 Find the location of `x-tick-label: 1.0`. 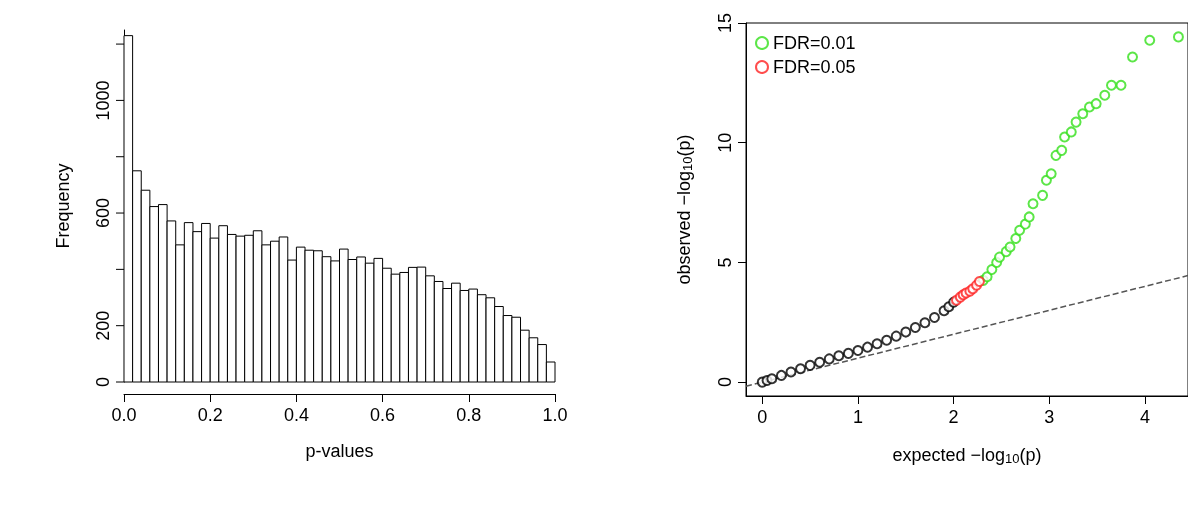

x-tick-label: 1.0 is located at coordinates (555, 415).